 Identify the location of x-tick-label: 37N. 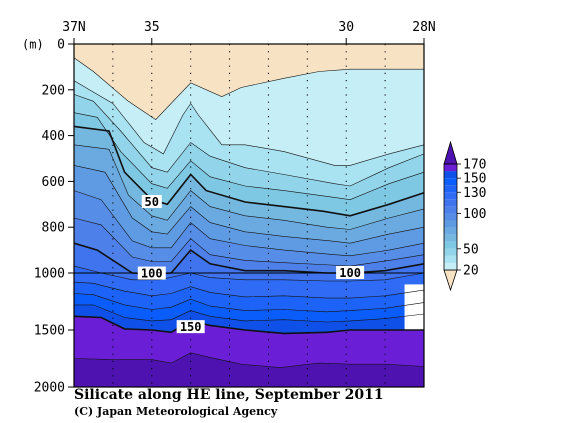
(73, 27).